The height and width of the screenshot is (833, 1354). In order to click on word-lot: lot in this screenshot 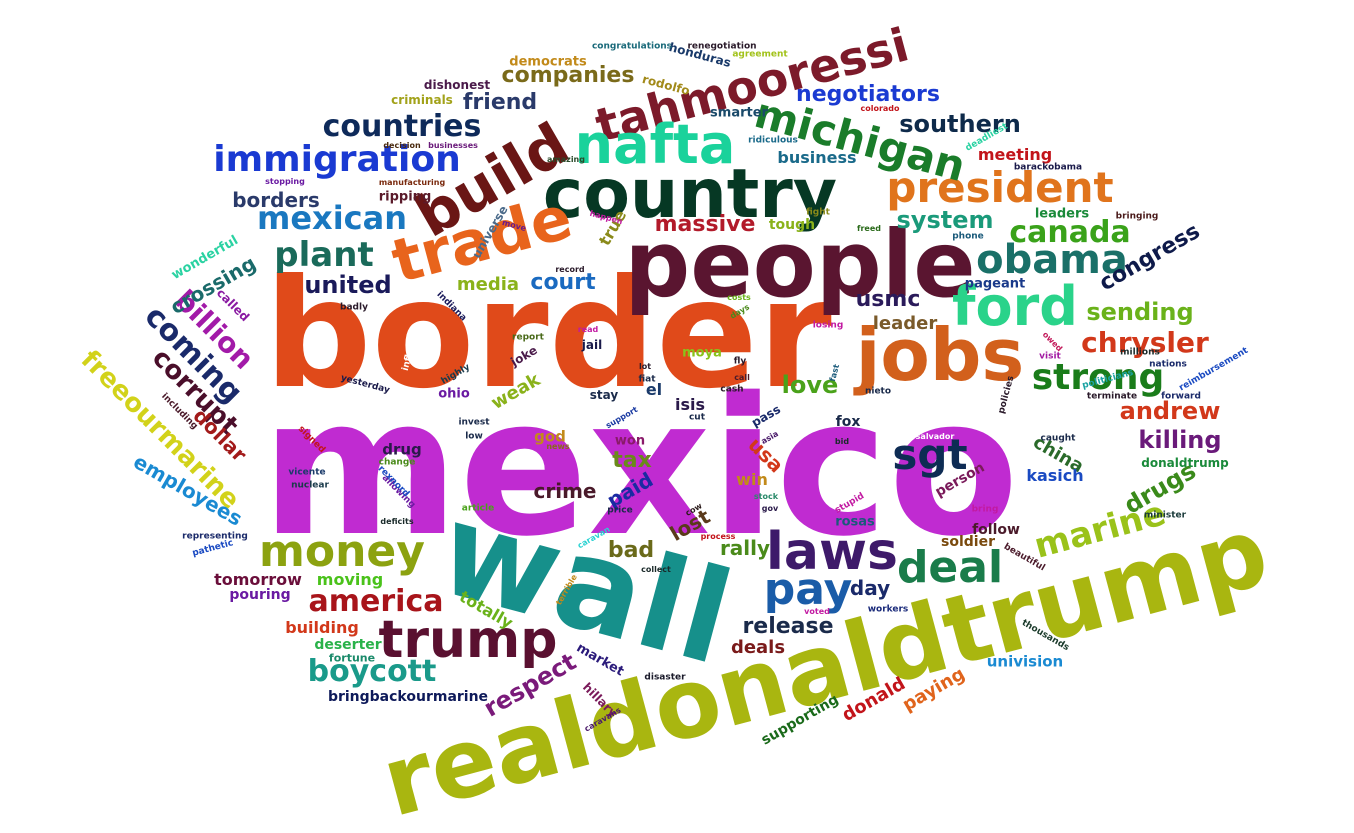, I will do `click(645, 366)`.